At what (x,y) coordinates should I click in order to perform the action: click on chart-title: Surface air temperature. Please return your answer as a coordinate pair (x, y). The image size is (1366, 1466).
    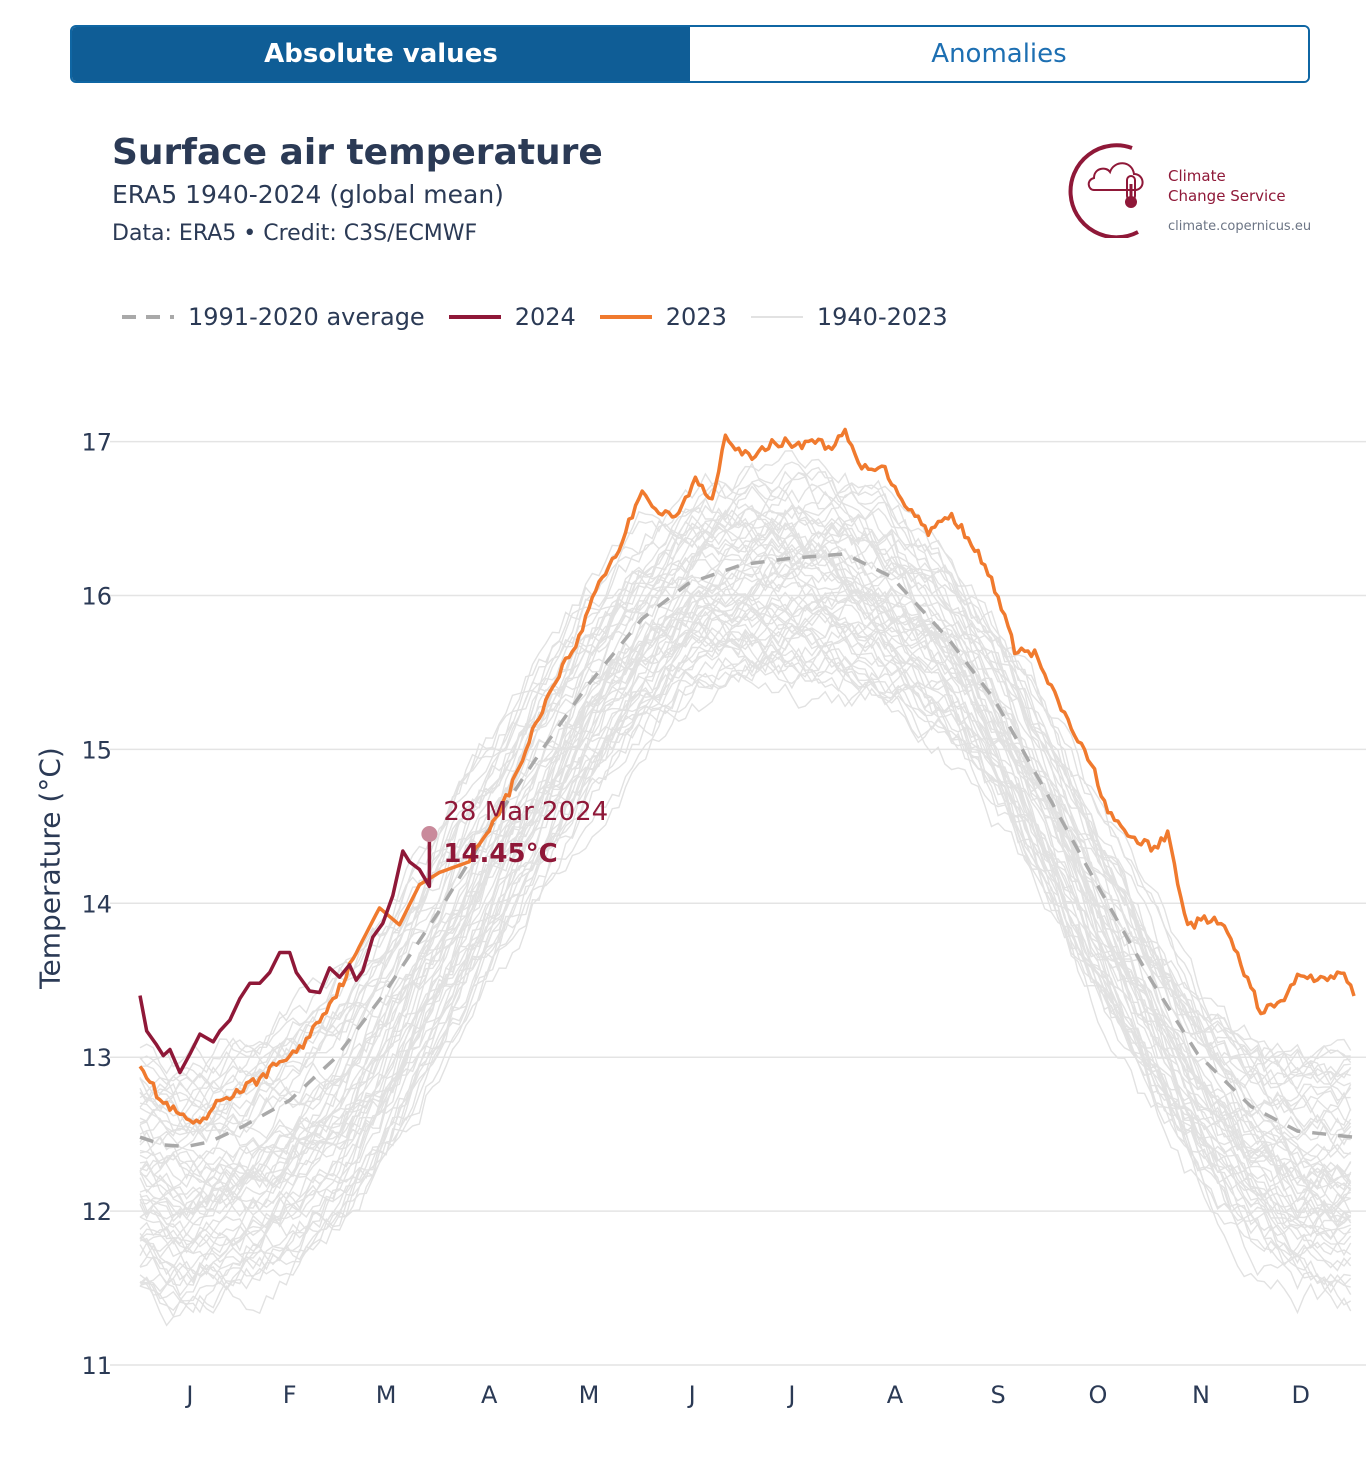
    Looking at the image, I should click on (357, 152).